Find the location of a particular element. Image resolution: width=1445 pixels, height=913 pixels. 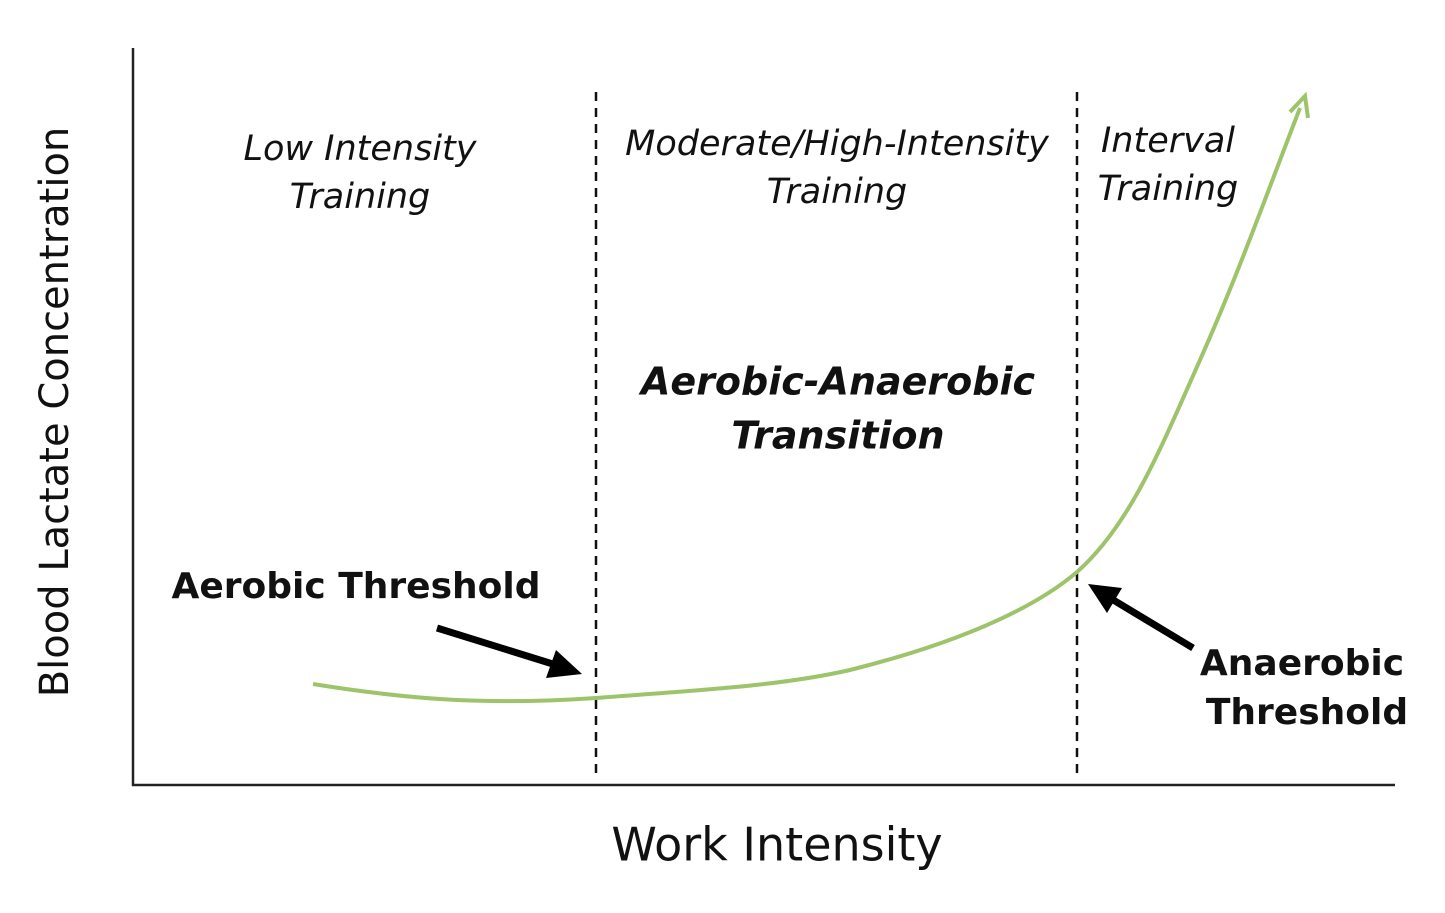

center-label: Transition is located at coordinates (837, 436).